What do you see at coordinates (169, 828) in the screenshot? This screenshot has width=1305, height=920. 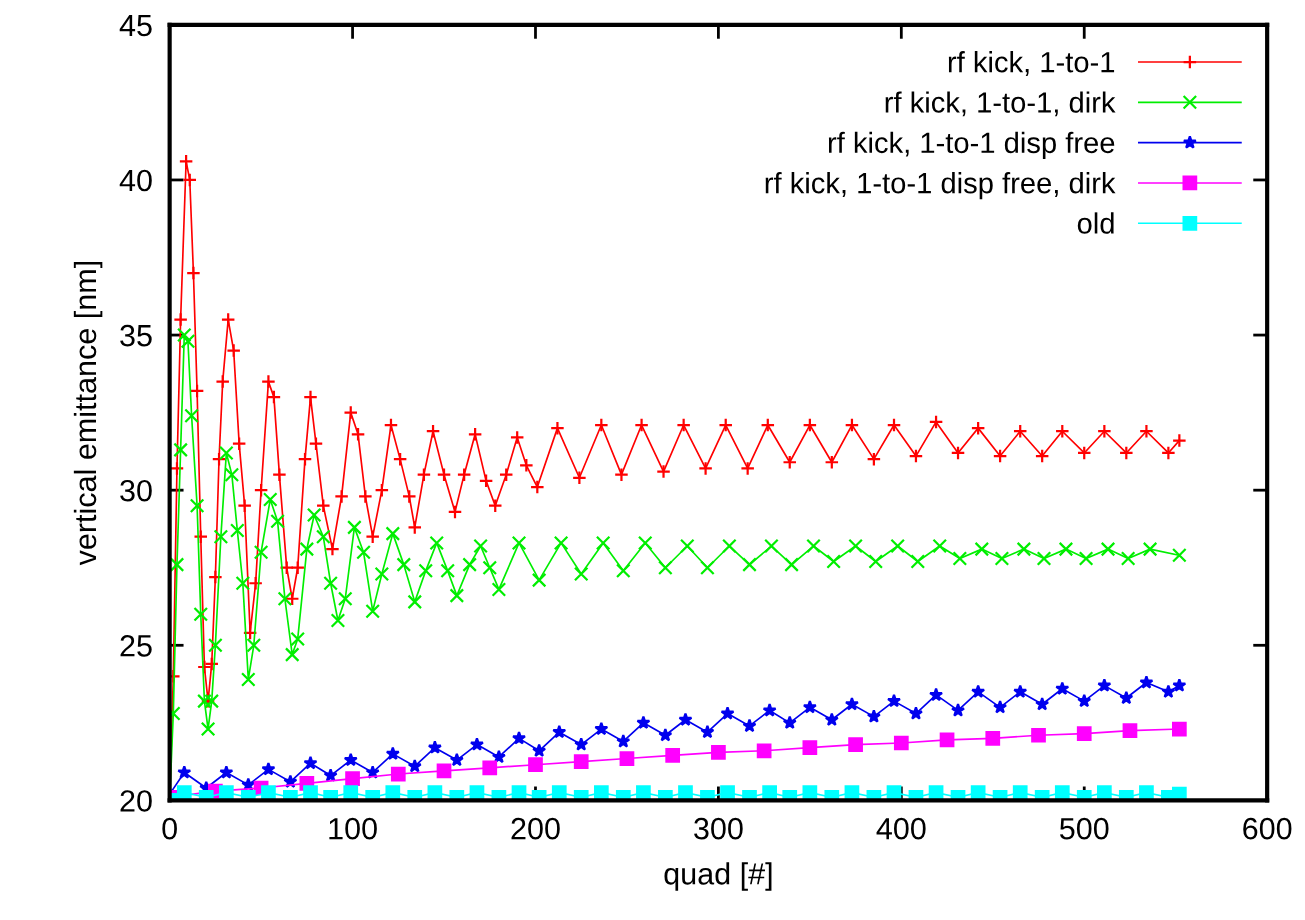 I see `x-tick-label: 0` at bounding box center [169, 828].